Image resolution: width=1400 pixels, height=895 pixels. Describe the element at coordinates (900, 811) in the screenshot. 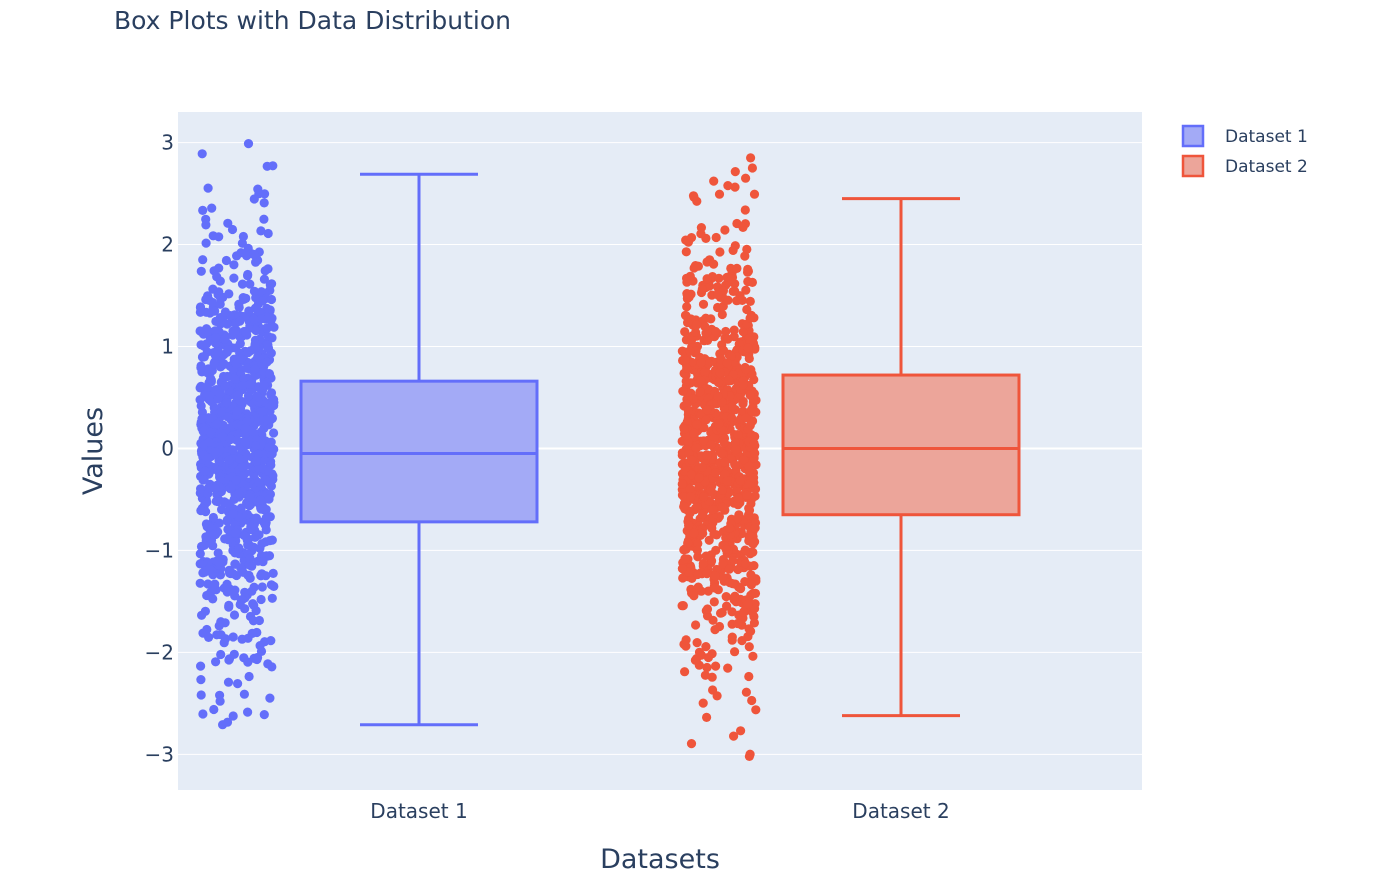

I see `x-tick-label: Dataset 2` at that location.